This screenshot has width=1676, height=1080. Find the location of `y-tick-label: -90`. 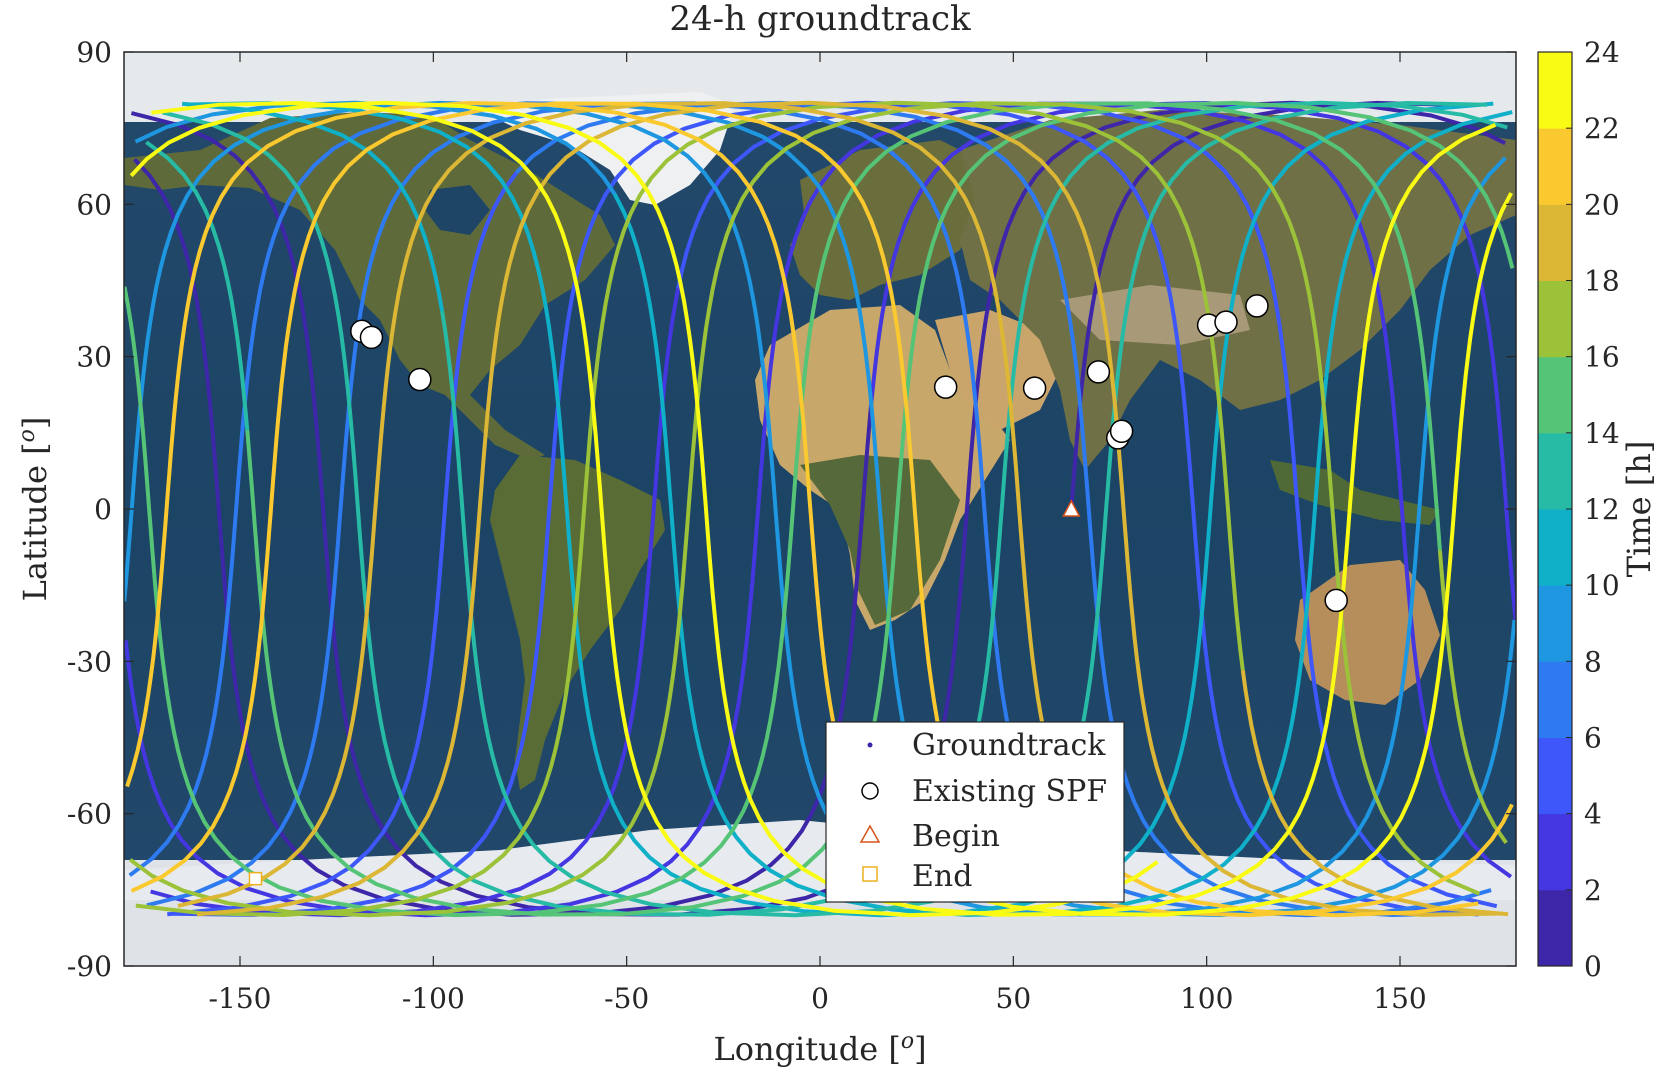

y-tick-label: -90 is located at coordinates (89, 966).